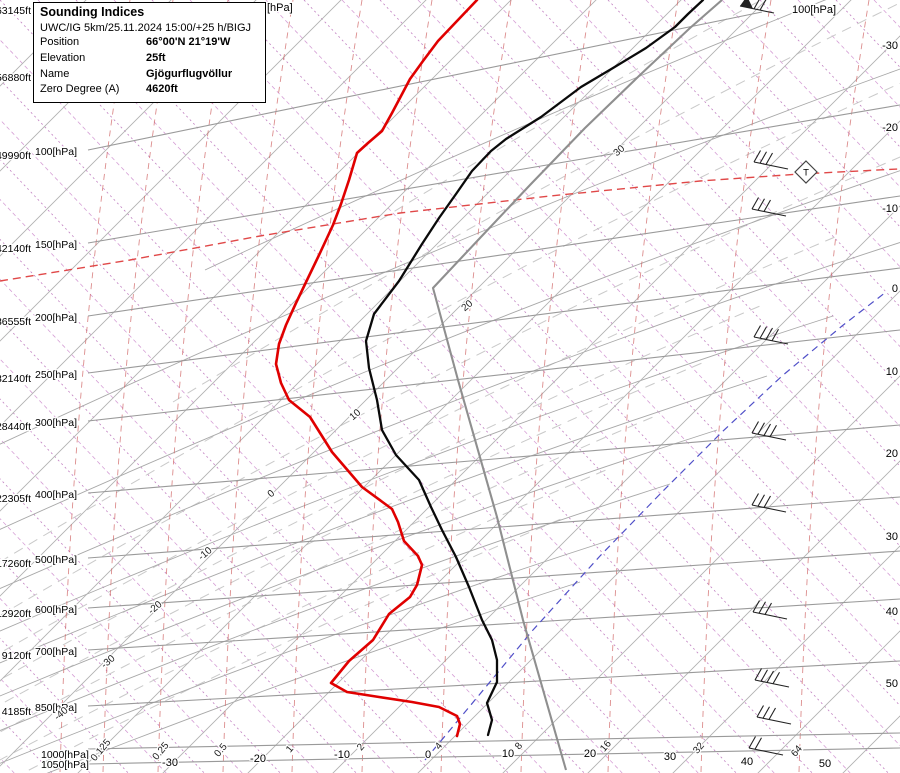 The width and height of the screenshot is (900, 773). Describe the element at coordinates (747, 762) in the screenshot. I see `bottom-temp-label: 40` at that location.